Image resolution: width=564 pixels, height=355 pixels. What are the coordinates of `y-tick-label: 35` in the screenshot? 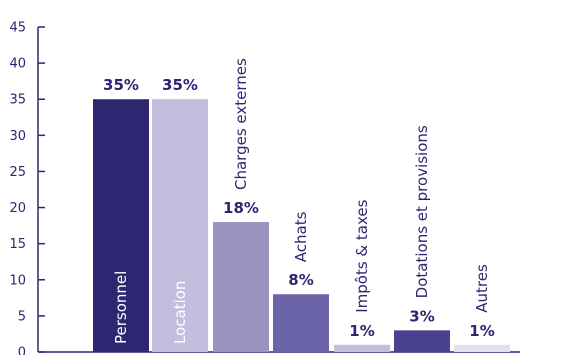 It's located at (17, 100).